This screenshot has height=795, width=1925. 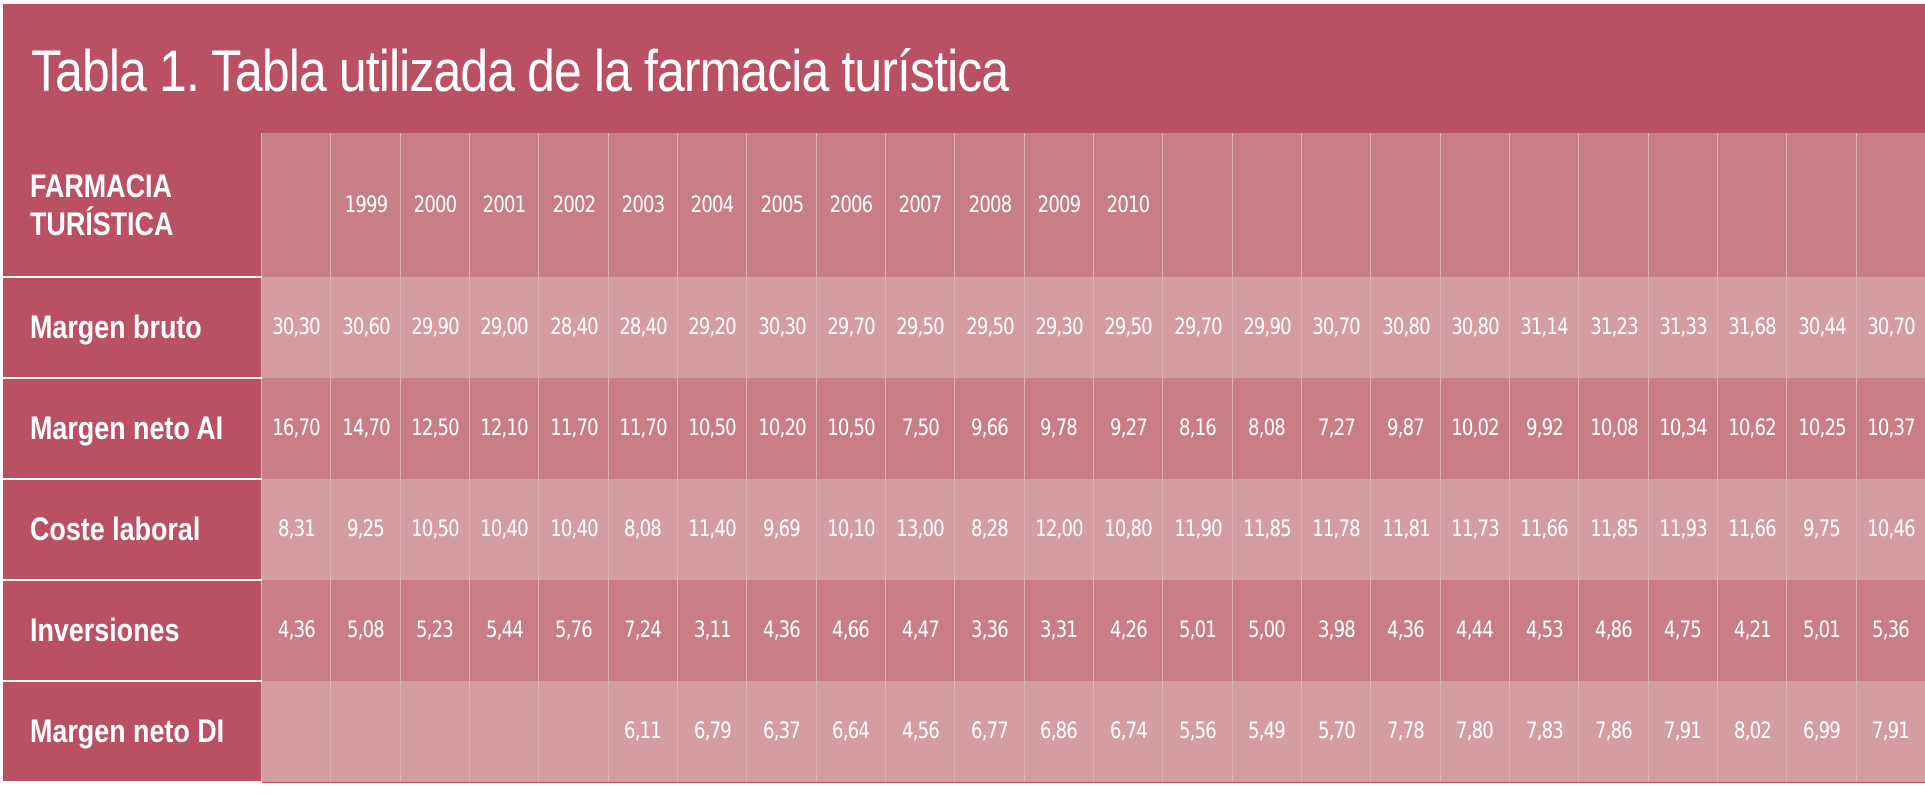 I want to click on value-cell: 9,69, so click(x=781, y=529).